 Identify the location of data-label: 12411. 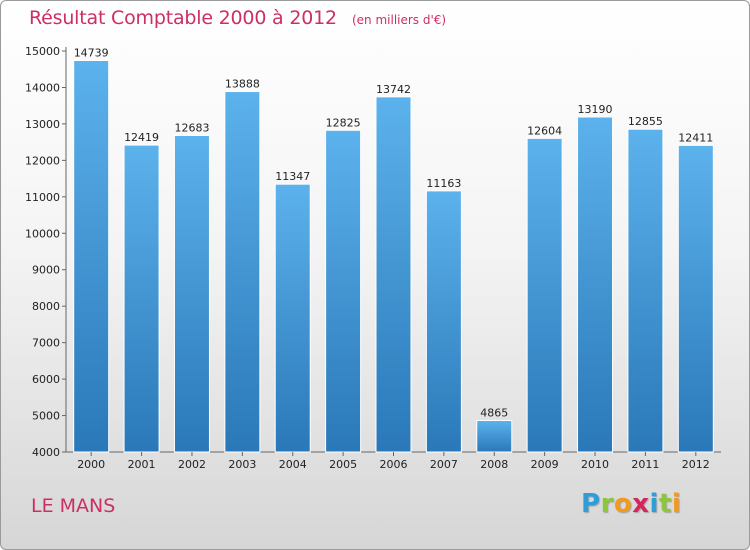
(695, 137).